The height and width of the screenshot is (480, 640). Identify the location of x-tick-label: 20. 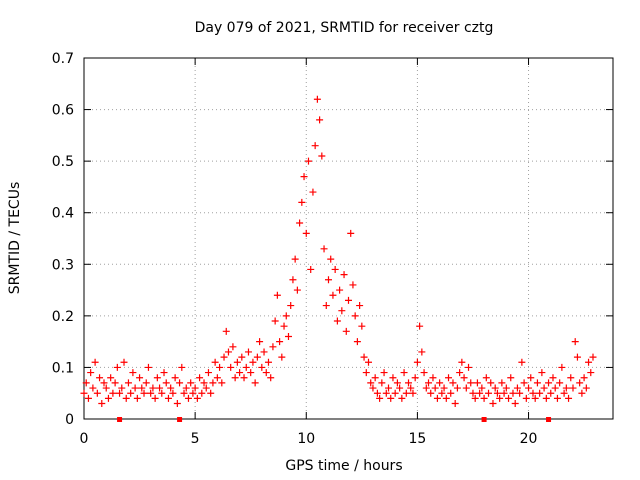
(529, 439).